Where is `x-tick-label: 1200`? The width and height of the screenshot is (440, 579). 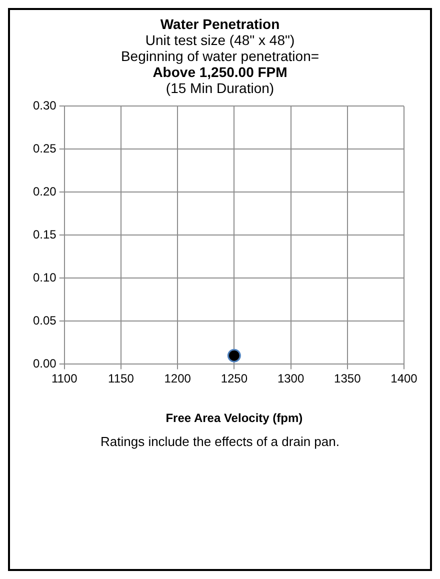
x-tick-label: 1200 is located at coordinates (178, 379).